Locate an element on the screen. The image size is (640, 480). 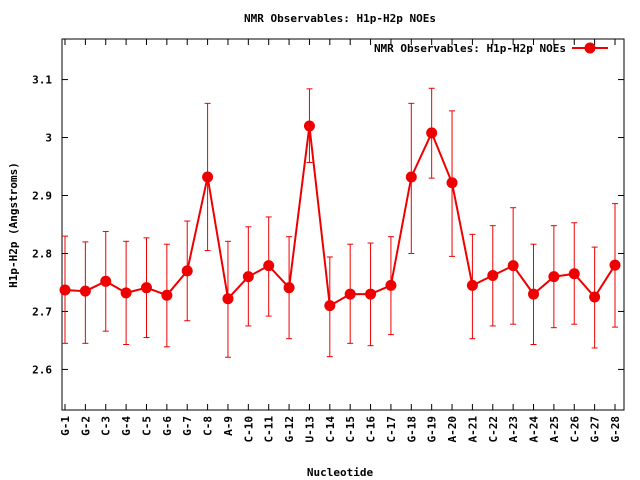
x-tick-label: A-25 is located at coordinates (554, 429).